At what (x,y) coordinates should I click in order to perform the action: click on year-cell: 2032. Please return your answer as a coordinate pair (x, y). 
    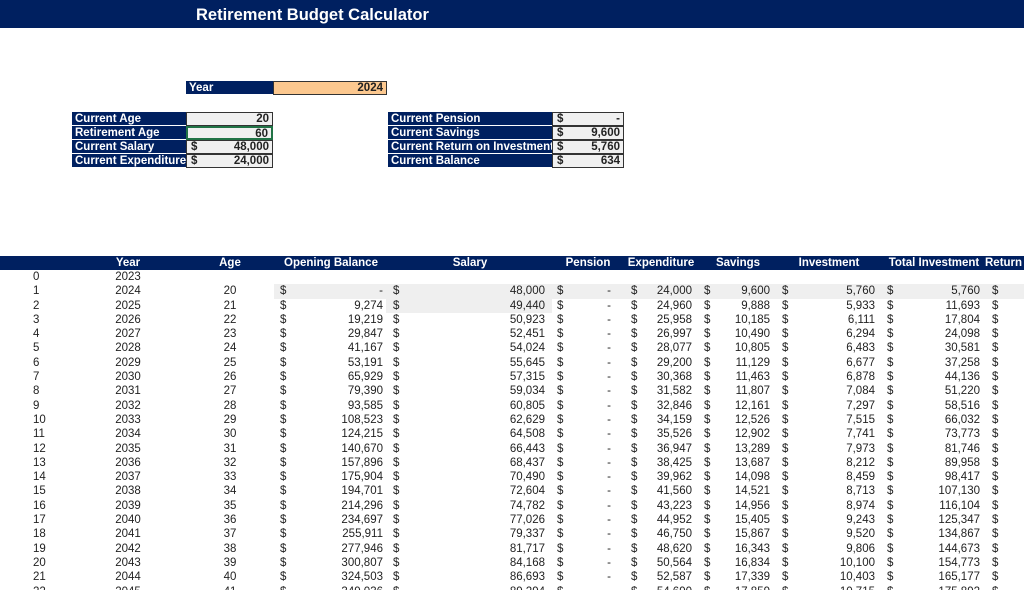
    Looking at the image, I should click on (128, 405).